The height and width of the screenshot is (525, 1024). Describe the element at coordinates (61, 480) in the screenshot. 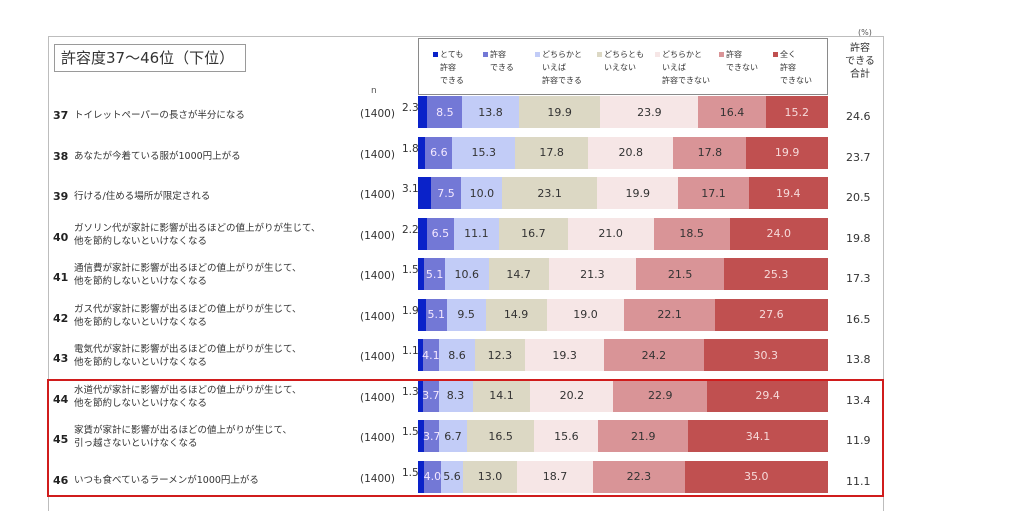

I see `rank-label: 46` at that location.